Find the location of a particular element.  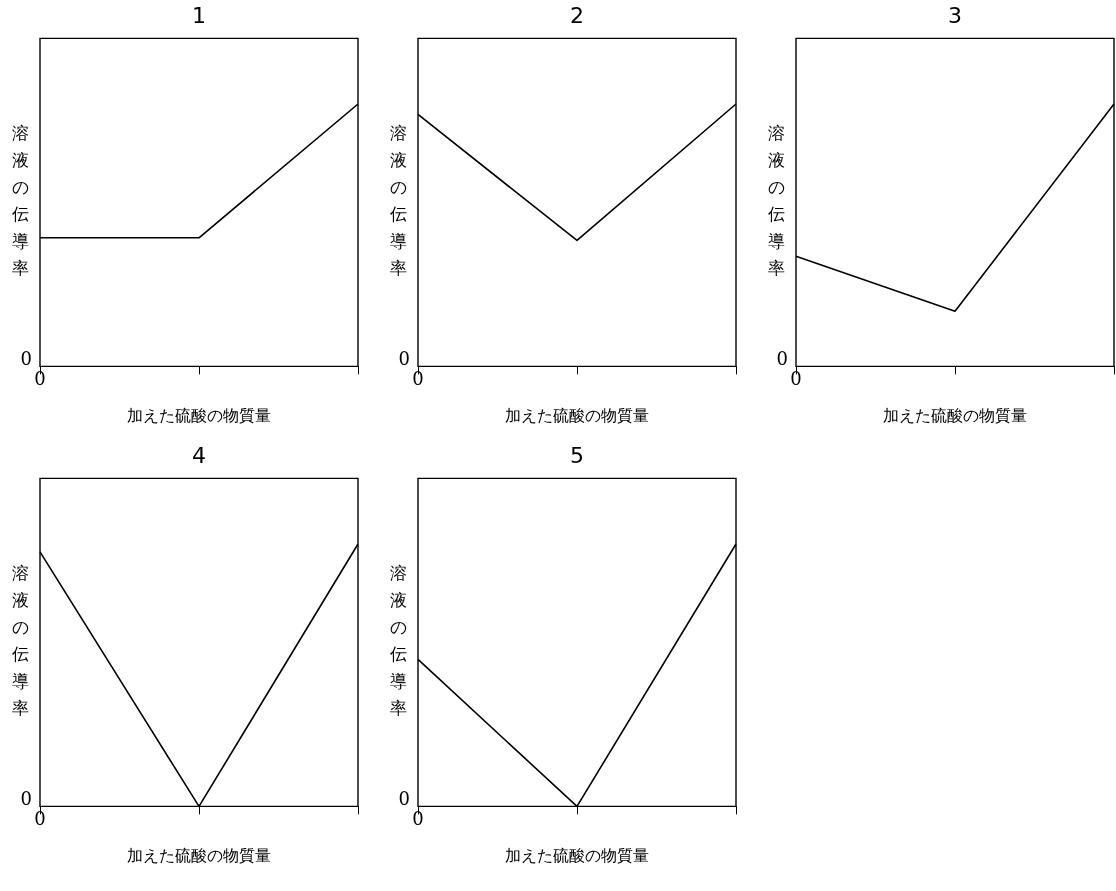

chart-title: 5 is located at coordinates (577, 455).